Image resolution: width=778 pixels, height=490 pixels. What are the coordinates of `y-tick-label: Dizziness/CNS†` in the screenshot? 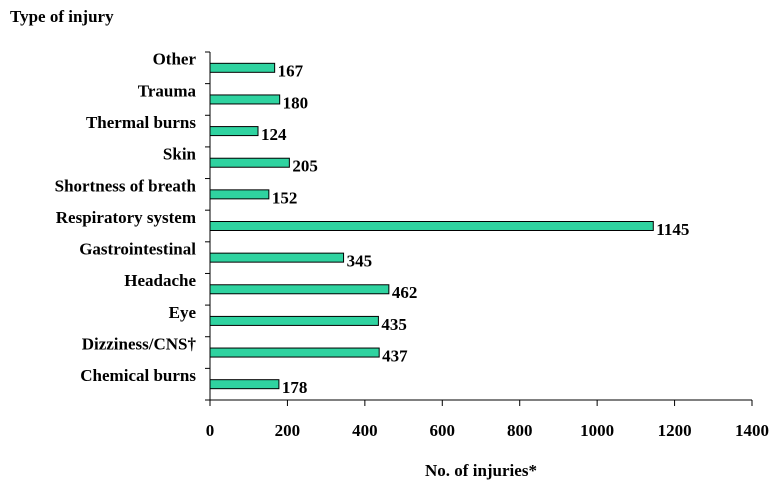 It's located at (139, 343).